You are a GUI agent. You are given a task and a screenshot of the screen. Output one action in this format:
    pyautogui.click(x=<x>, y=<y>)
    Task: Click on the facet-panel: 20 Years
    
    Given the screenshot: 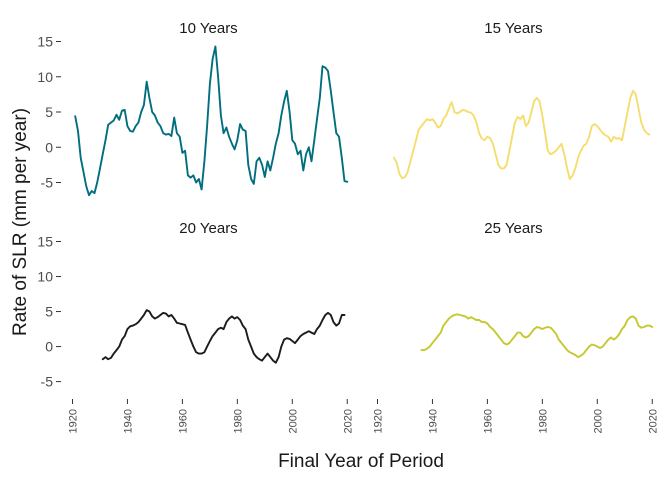 What is the action you would take?
    pyautogui.click(x=223, y=292)
    